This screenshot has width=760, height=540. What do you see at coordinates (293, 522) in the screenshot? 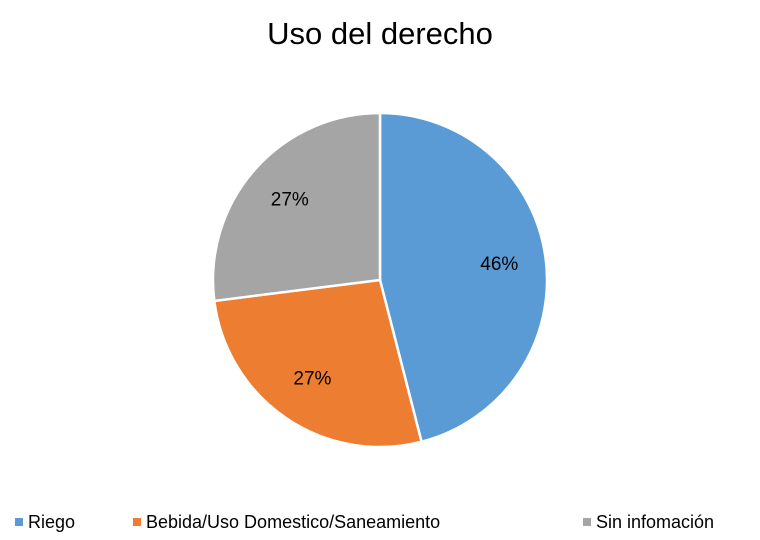
I see `legend-label: Bebida/Uso Domestico/Saneamiento` at bounding box center [293, 522].